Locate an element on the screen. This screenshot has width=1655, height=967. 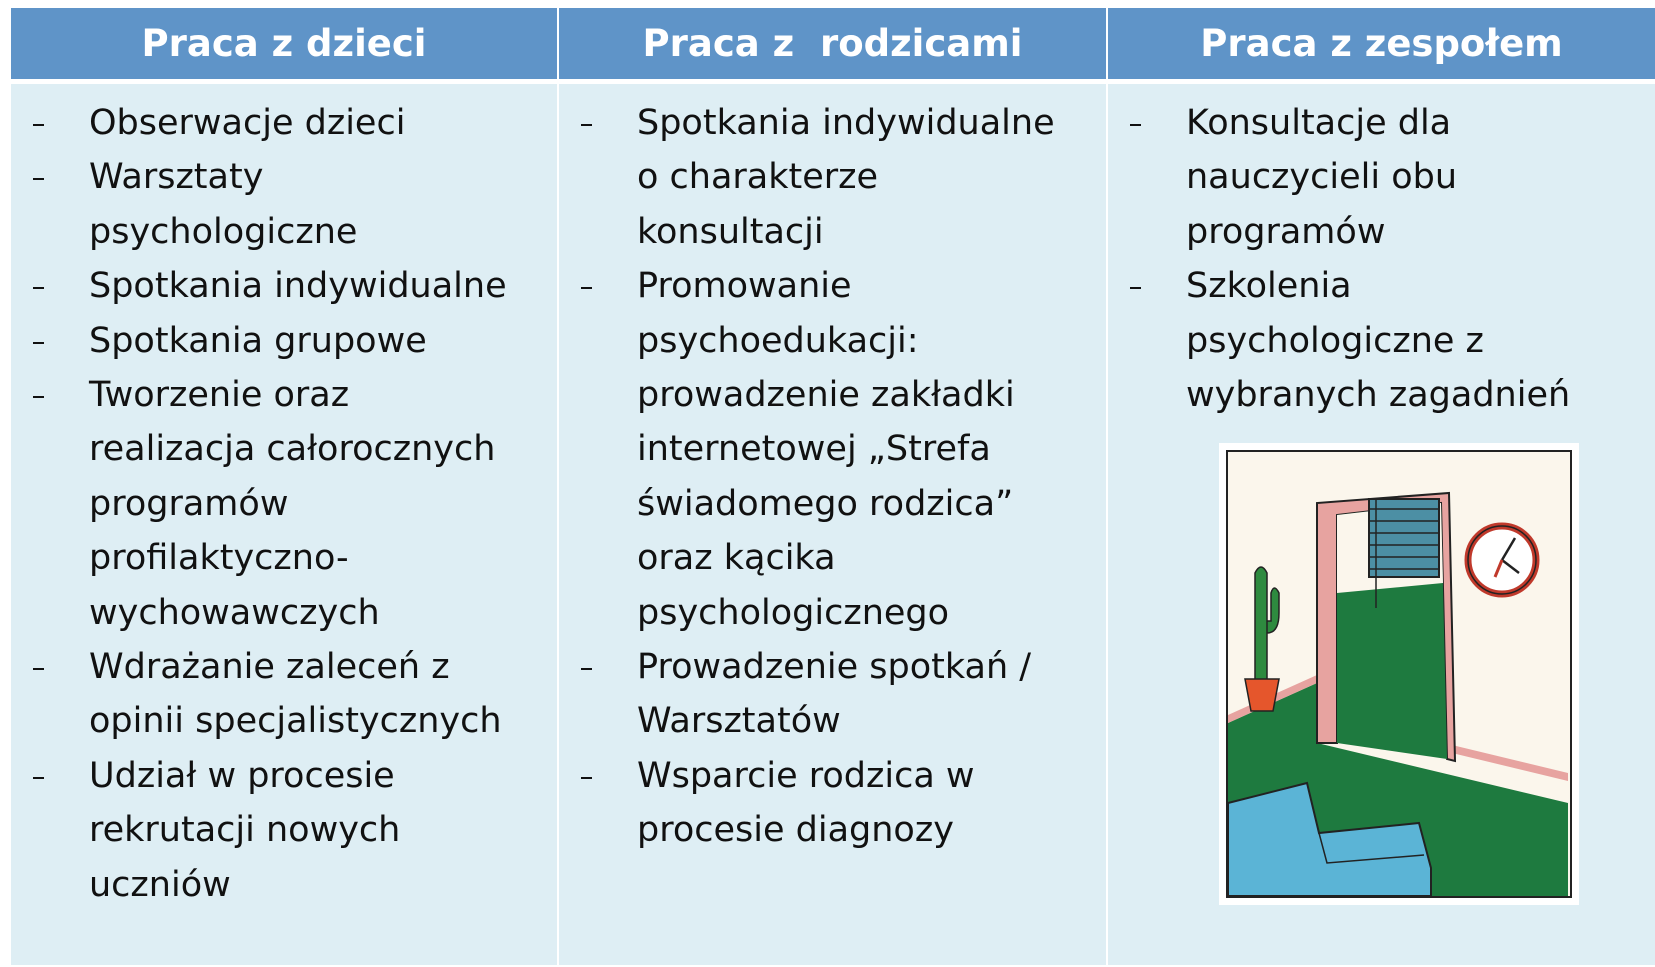
list-item-text: rekrutacji nowych is located at coordinates (245, 830).